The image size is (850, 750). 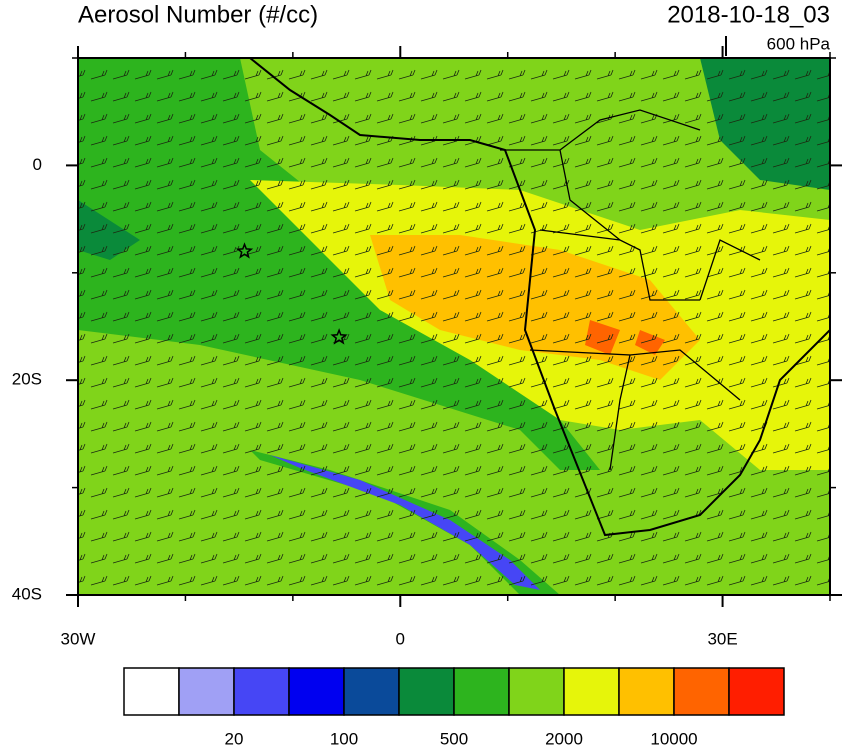 What do you see at coordinates (234, 738) in the screenshot?
I see `colorbar-label: 20` at bounding box center [234, 738].